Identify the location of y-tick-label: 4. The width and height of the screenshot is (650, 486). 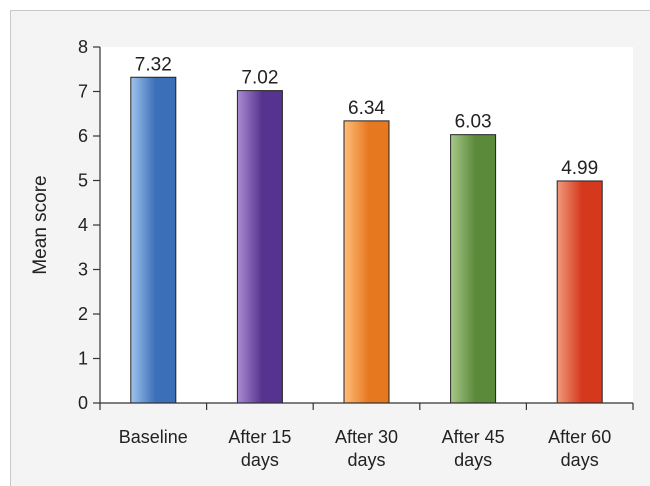
(83, 225).